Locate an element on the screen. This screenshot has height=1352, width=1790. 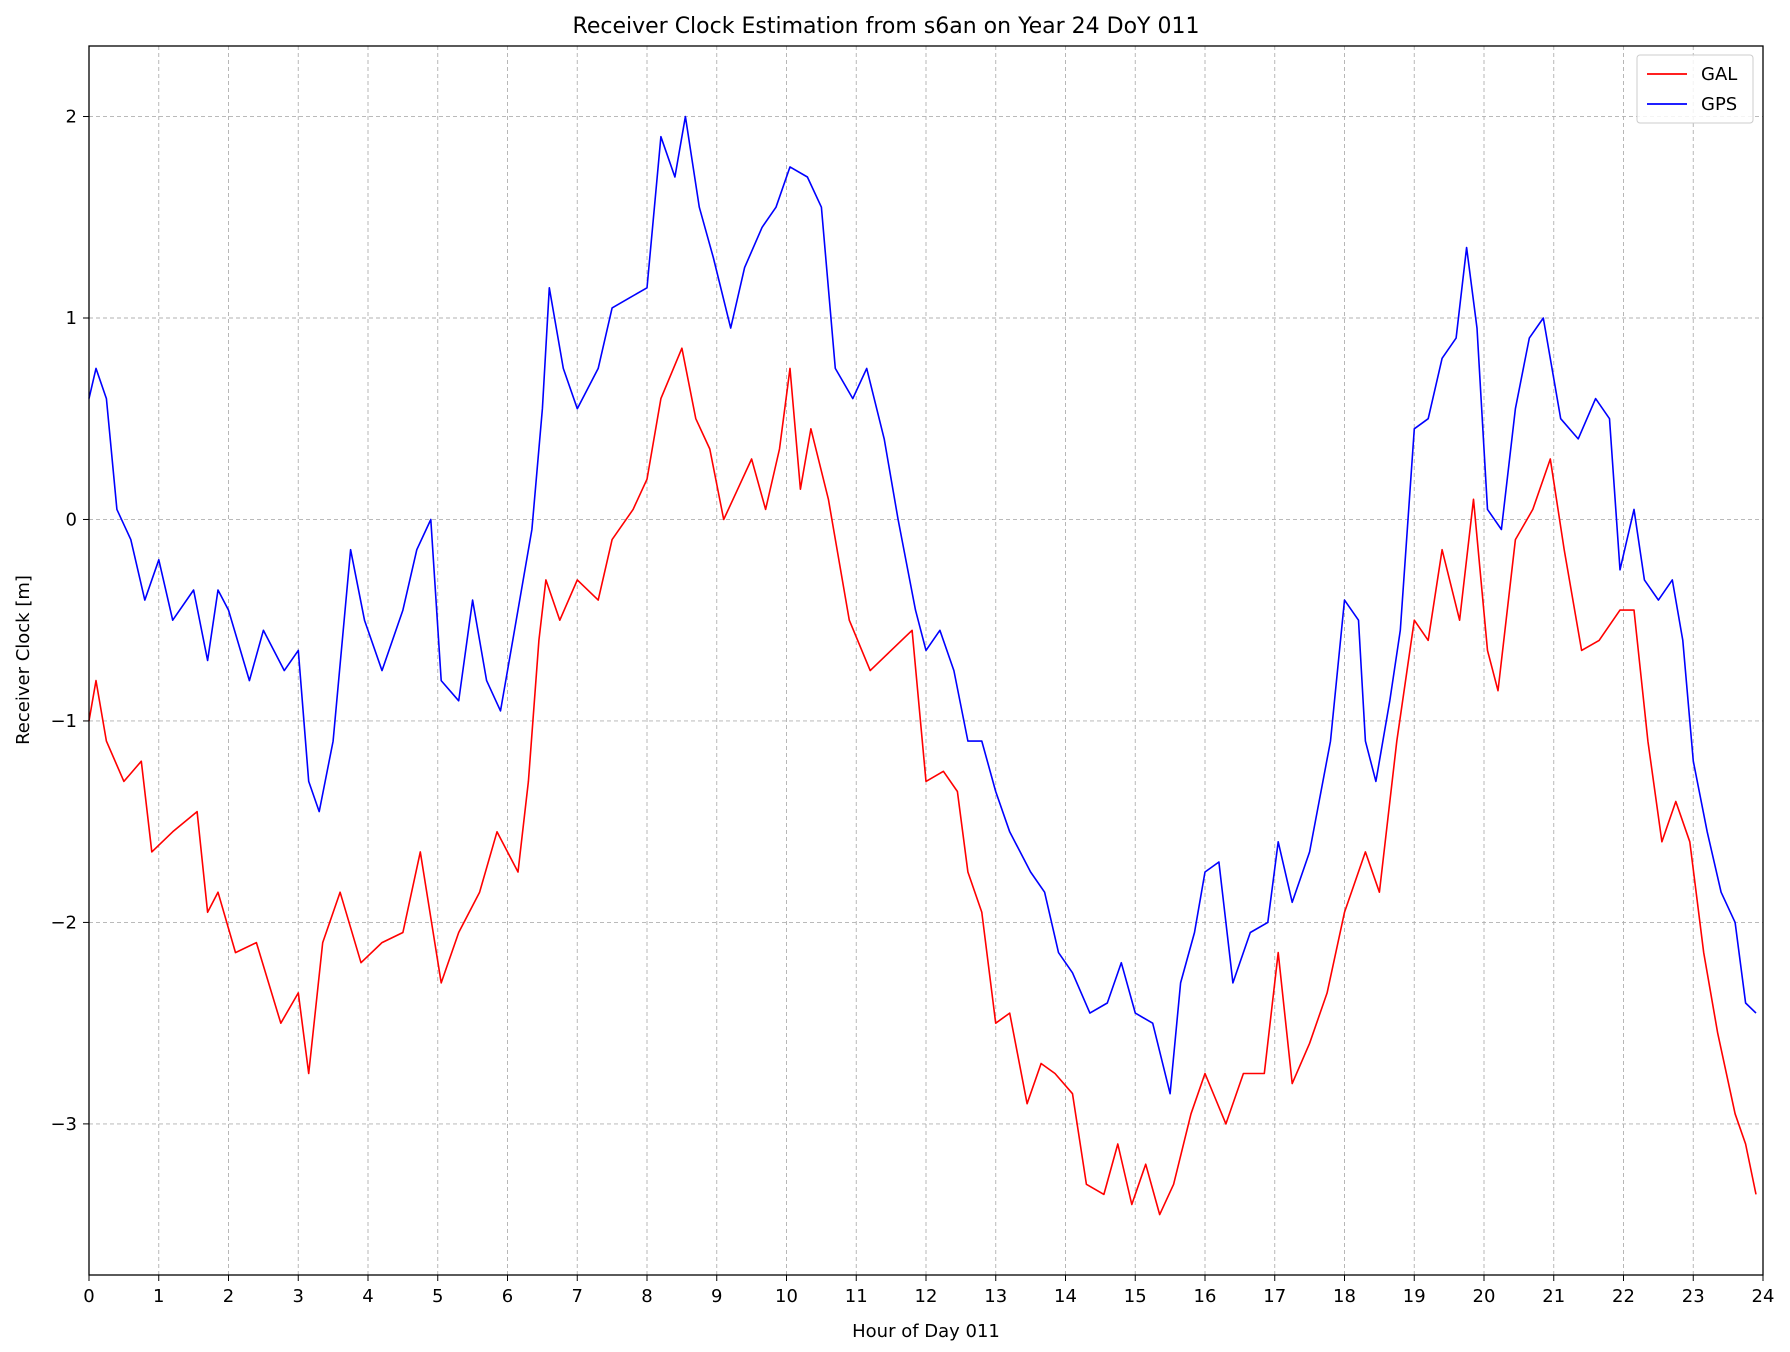
y-tick-label: 2 is located at coordinates (71, 117).